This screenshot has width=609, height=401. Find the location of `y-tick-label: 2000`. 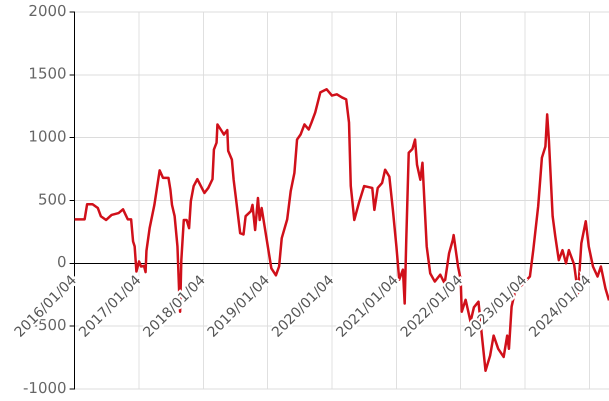

y-tick-label: 2000 is located at coordinates (47, 11).